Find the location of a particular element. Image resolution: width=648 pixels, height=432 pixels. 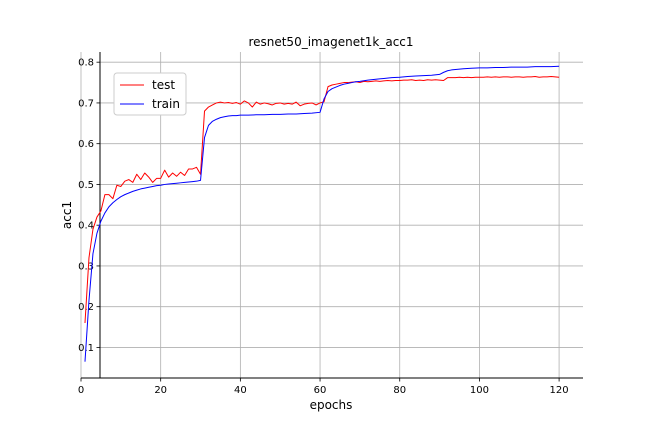

y-tick-label: 0.7 is located at coordinates (86, 103).